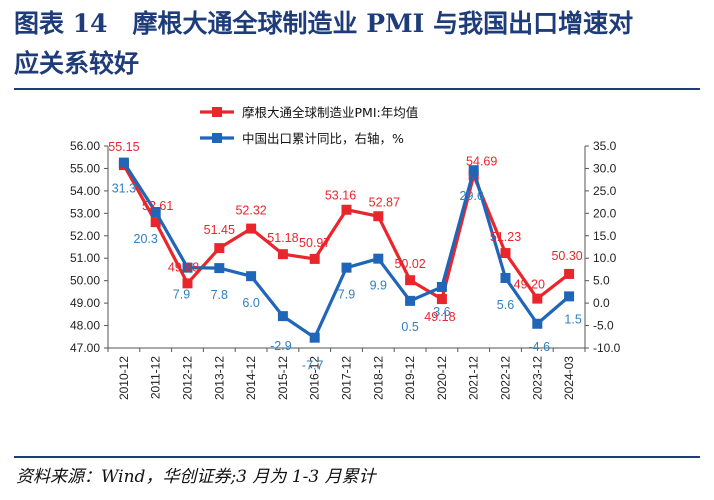  Describe the element at coordinates (77, 63) in the screenshot. I see `title-line-2: 应关系较好` at that location.